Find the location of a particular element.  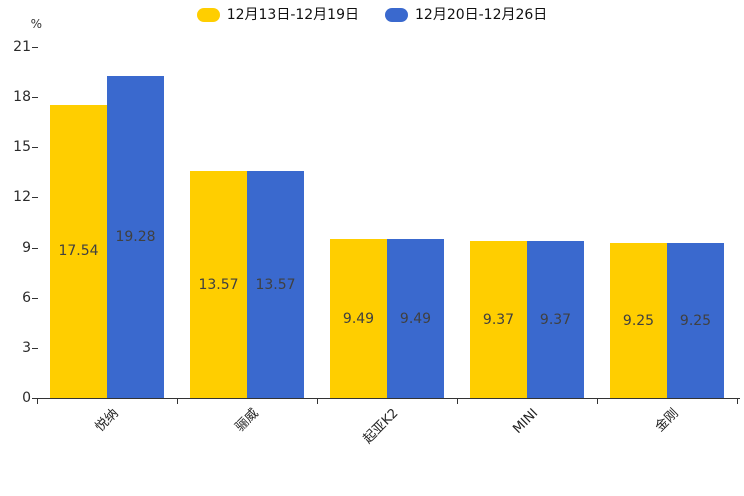

legend-item: 12月13日-12月19日 is located at coordinates (277, 15).